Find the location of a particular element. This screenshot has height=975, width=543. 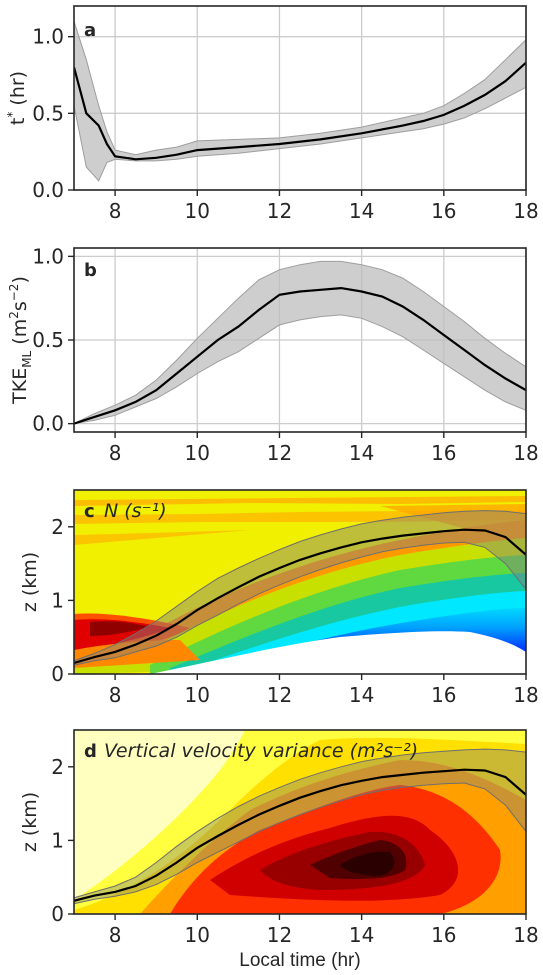

panel-a-ytick-label-2: 1.0 is located at coordinates (48, 37).